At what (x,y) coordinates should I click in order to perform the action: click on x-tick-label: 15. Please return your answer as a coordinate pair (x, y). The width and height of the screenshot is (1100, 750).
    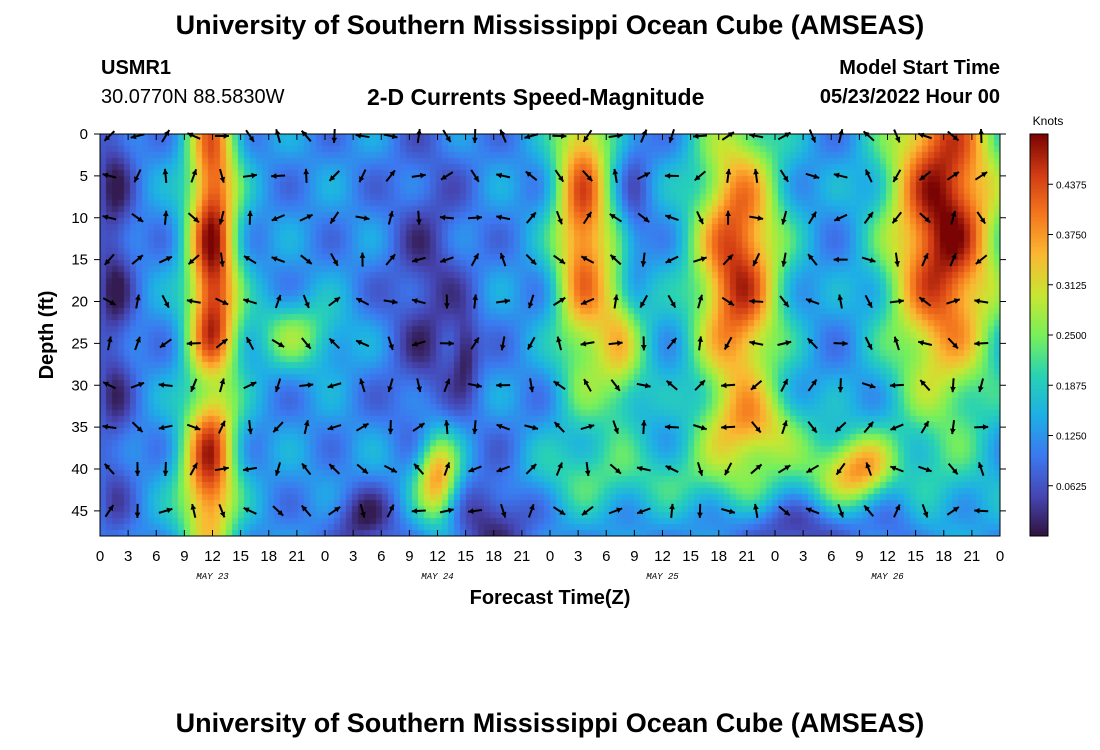
    Looking at the image, I should click on (240, 556).